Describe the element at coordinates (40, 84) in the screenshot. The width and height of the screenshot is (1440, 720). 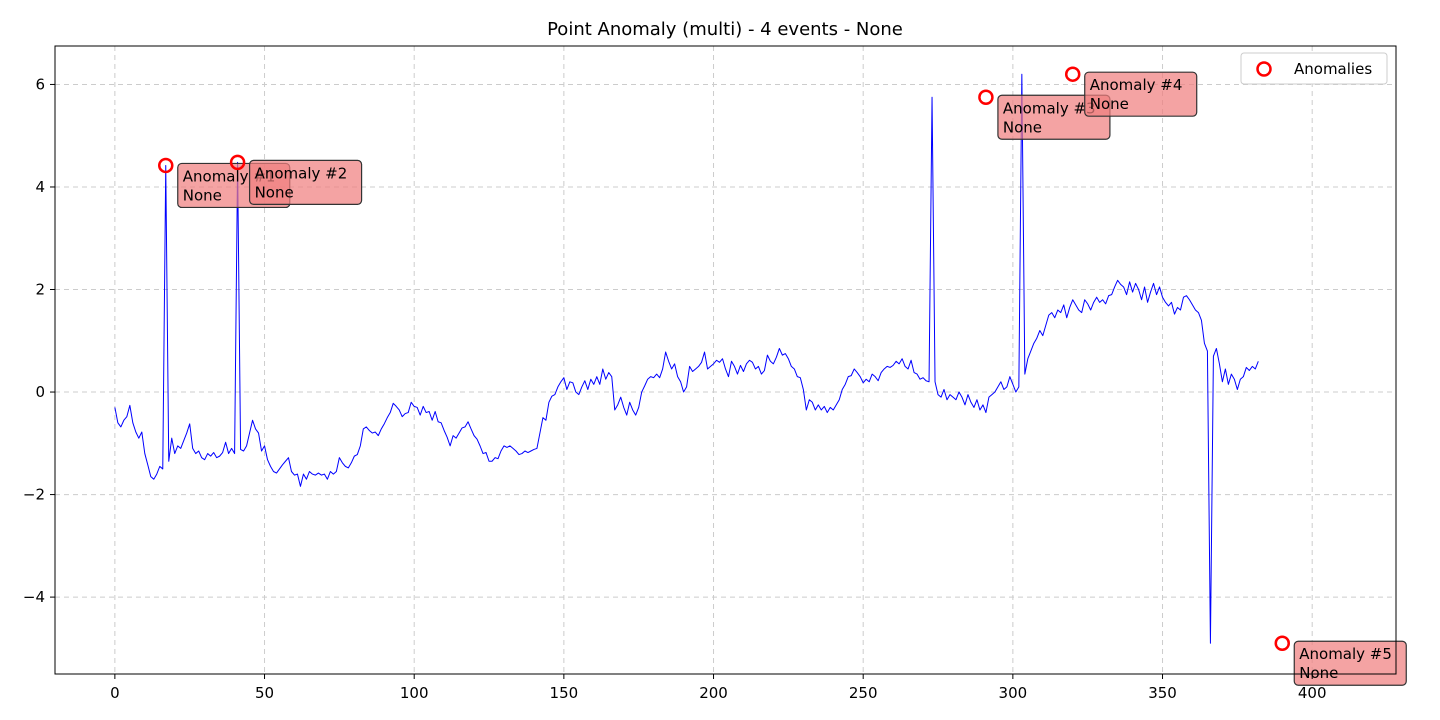
I see `y-tick-label: 6` at that location.